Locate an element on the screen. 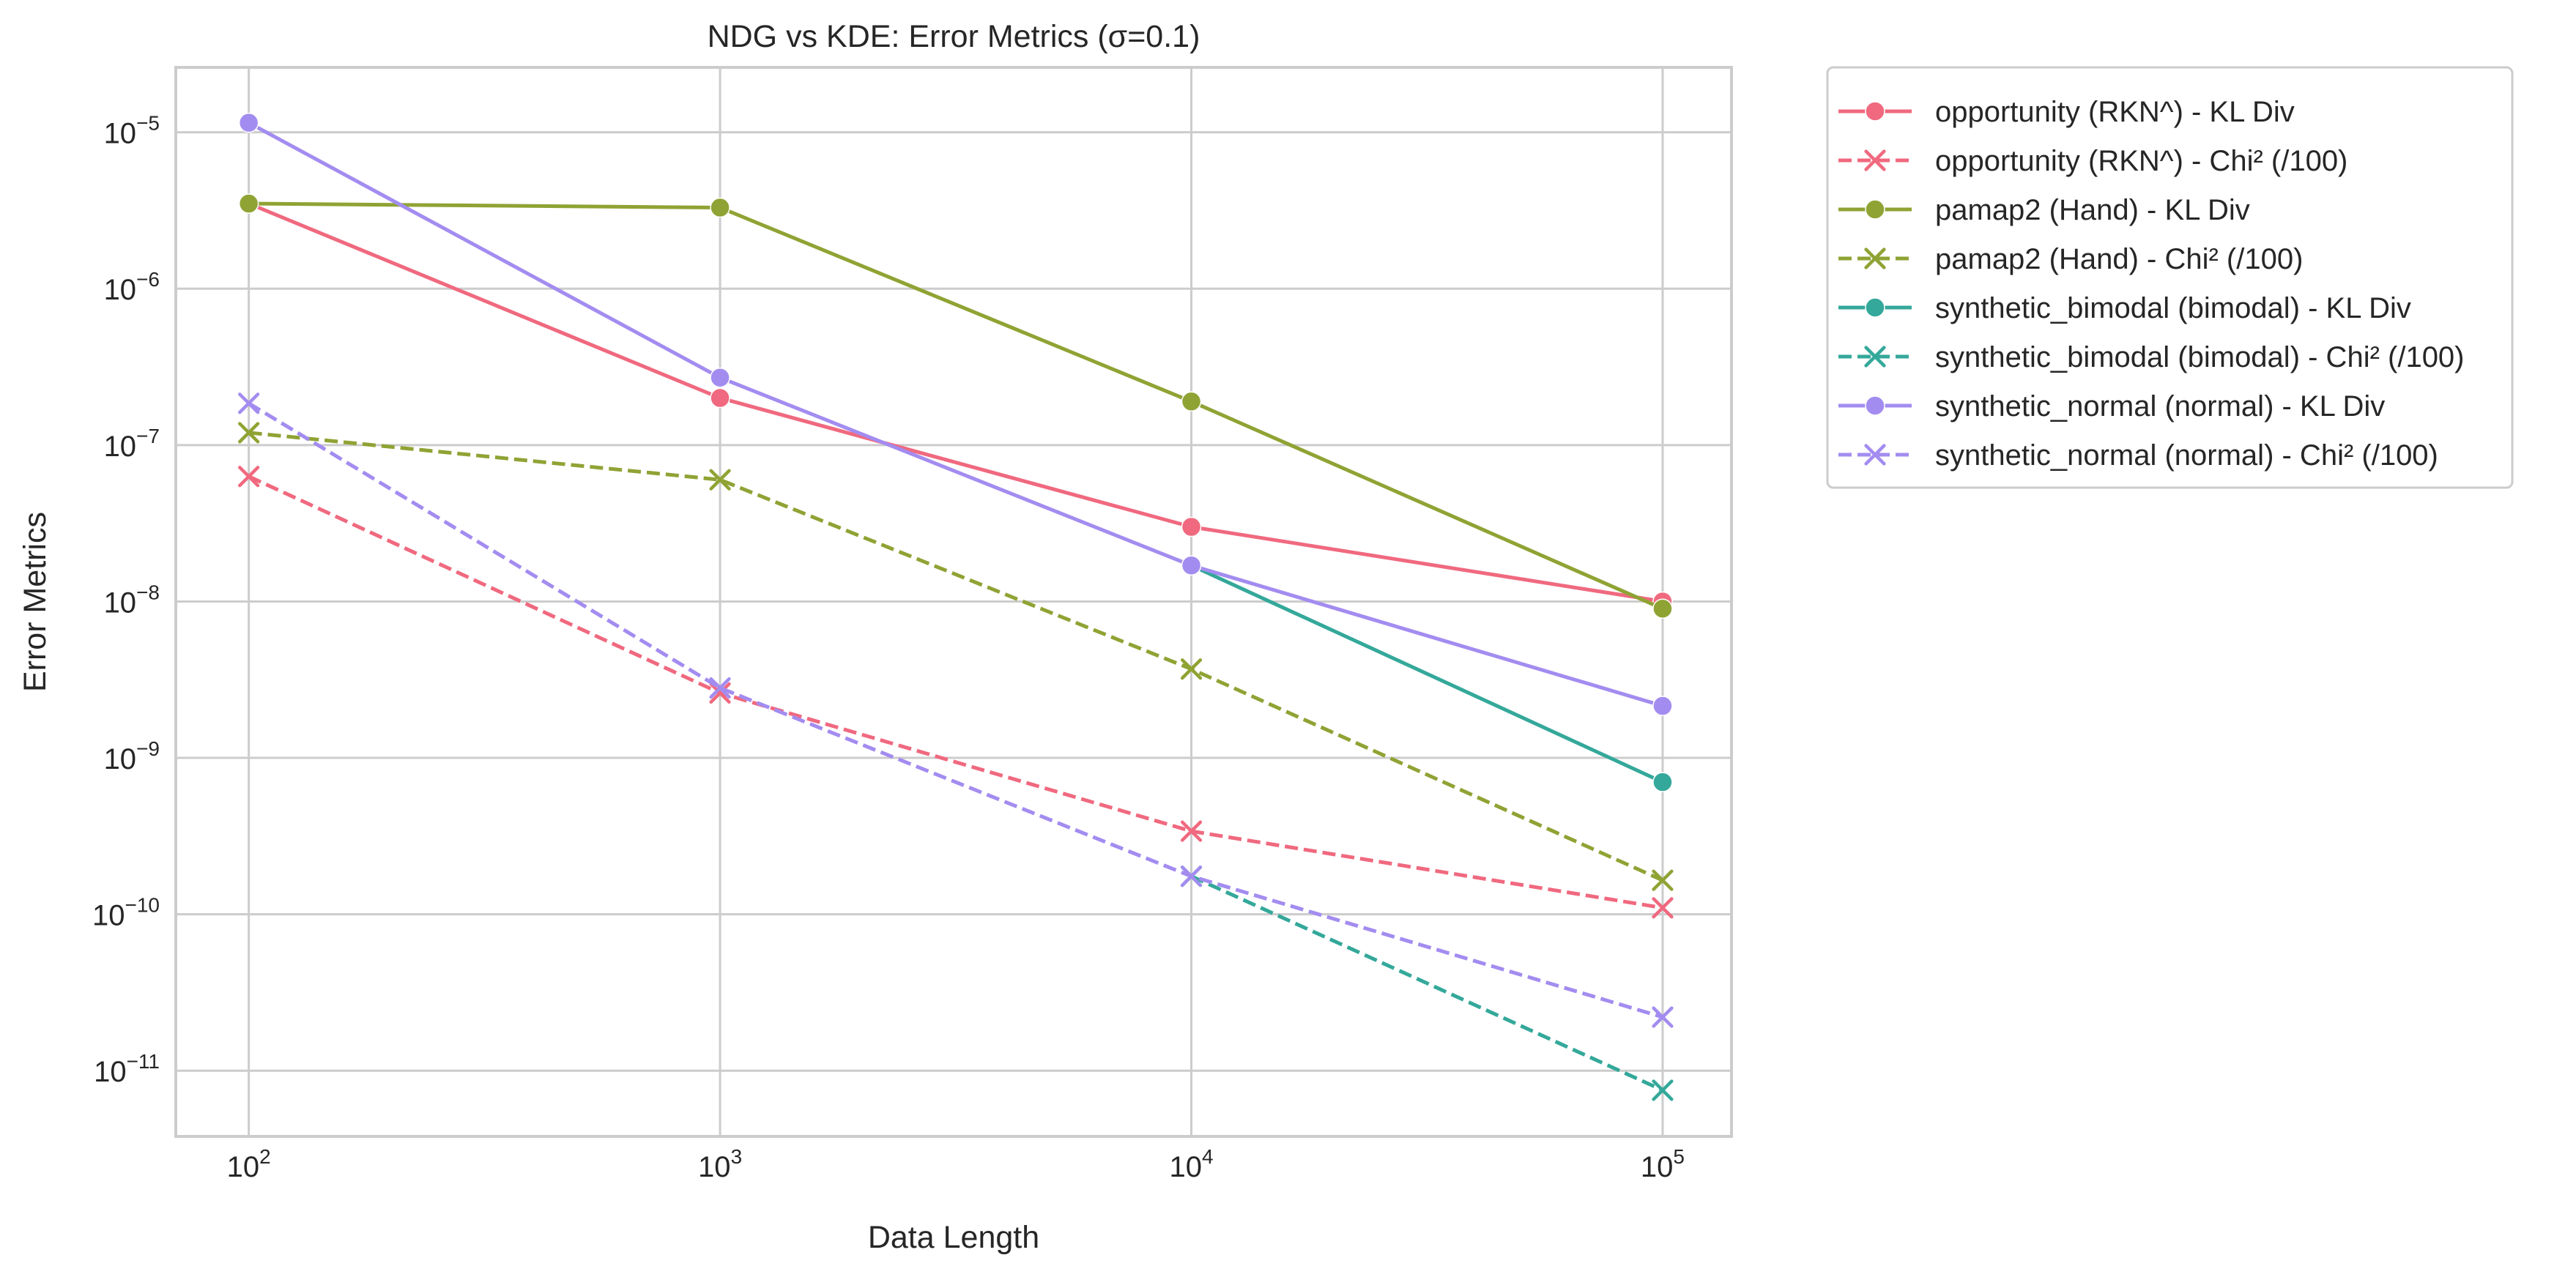 The image size is (2576, 1277). legend-item: pamap2 (Hand) - Chi² (/100) is located at coordinates (2070, 259).